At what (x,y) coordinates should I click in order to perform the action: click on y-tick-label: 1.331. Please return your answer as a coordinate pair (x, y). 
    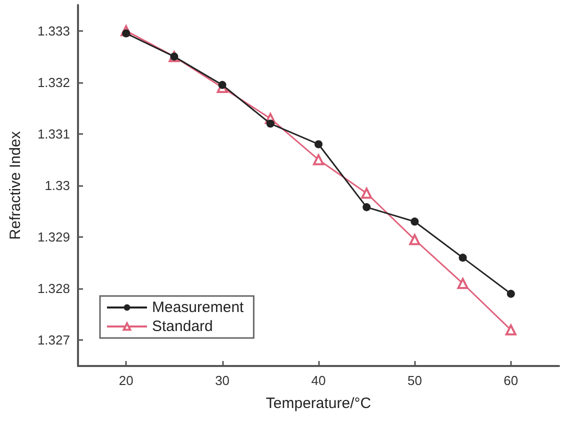
    Looking at the image, I should click on (53, 134).